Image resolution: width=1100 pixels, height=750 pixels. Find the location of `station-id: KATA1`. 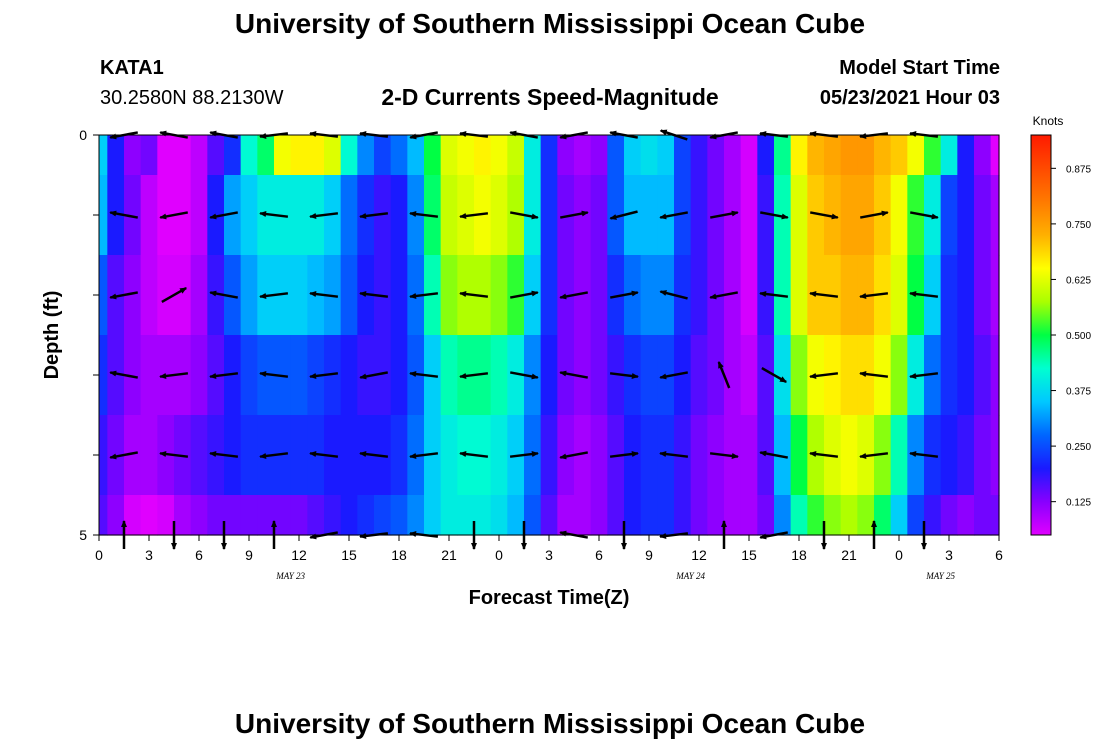

station-id: KATA1 is located at coordinates (132, 68).